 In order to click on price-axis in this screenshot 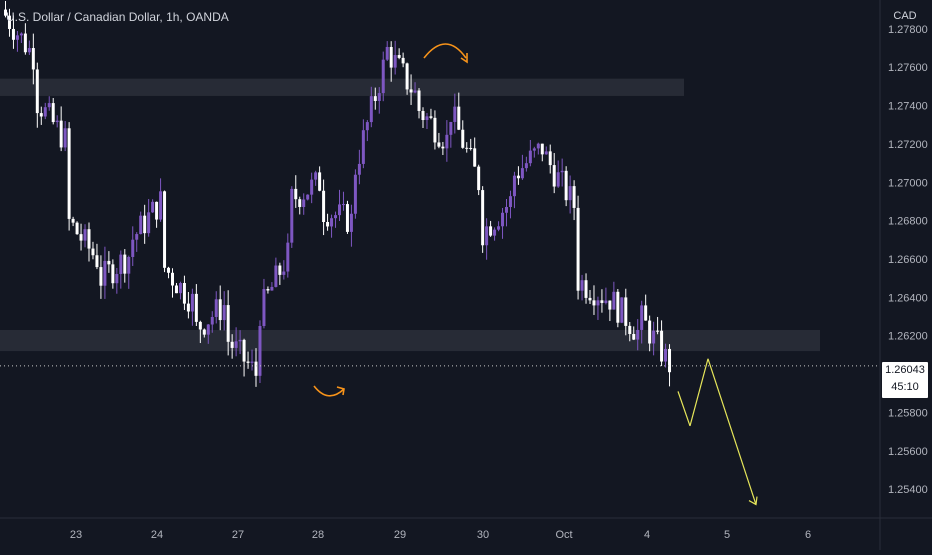, I will do `click(906, 275)`.